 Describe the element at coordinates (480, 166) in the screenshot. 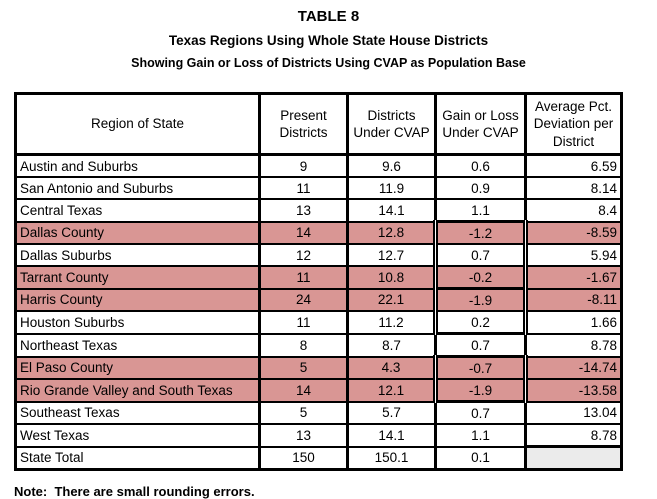

I see `gain-or-loss-cell: 0.6` at that location.